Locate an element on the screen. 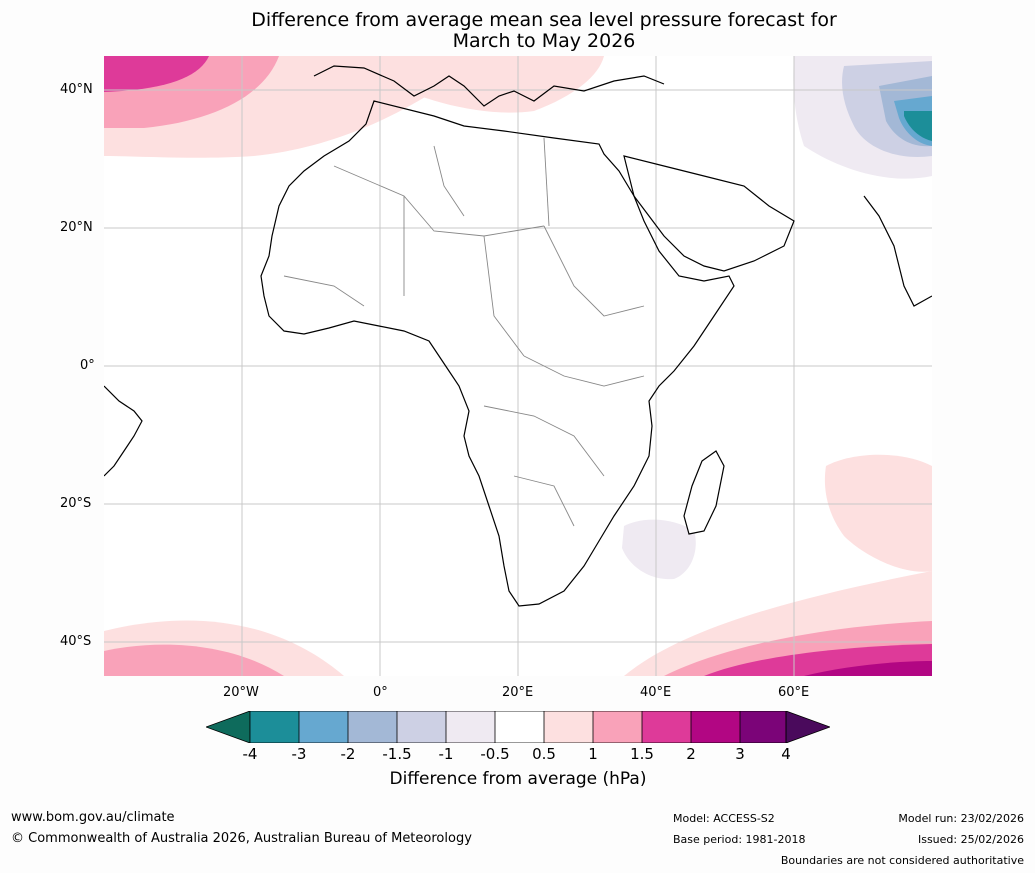 This screenshot has height=873, width=1035. colorbar is located at coordinates (518, 727).